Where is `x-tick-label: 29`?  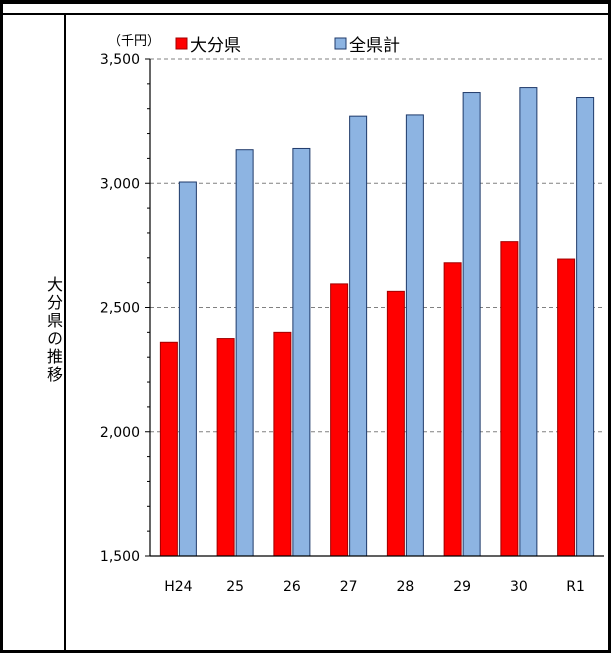 x-tick-label: 29 is located at coordinates (462, 587).